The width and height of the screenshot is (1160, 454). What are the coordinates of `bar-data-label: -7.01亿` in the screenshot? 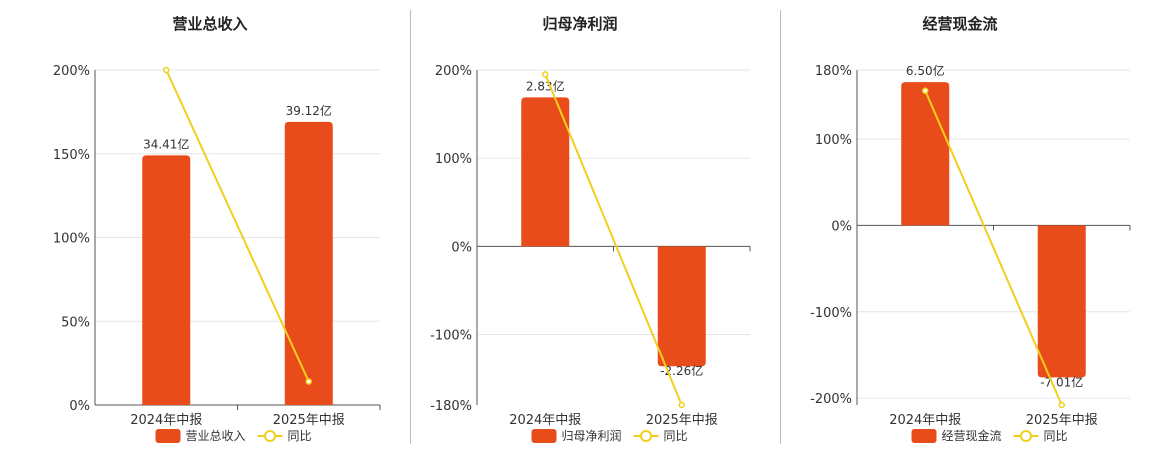 It's located at (1061, 381).